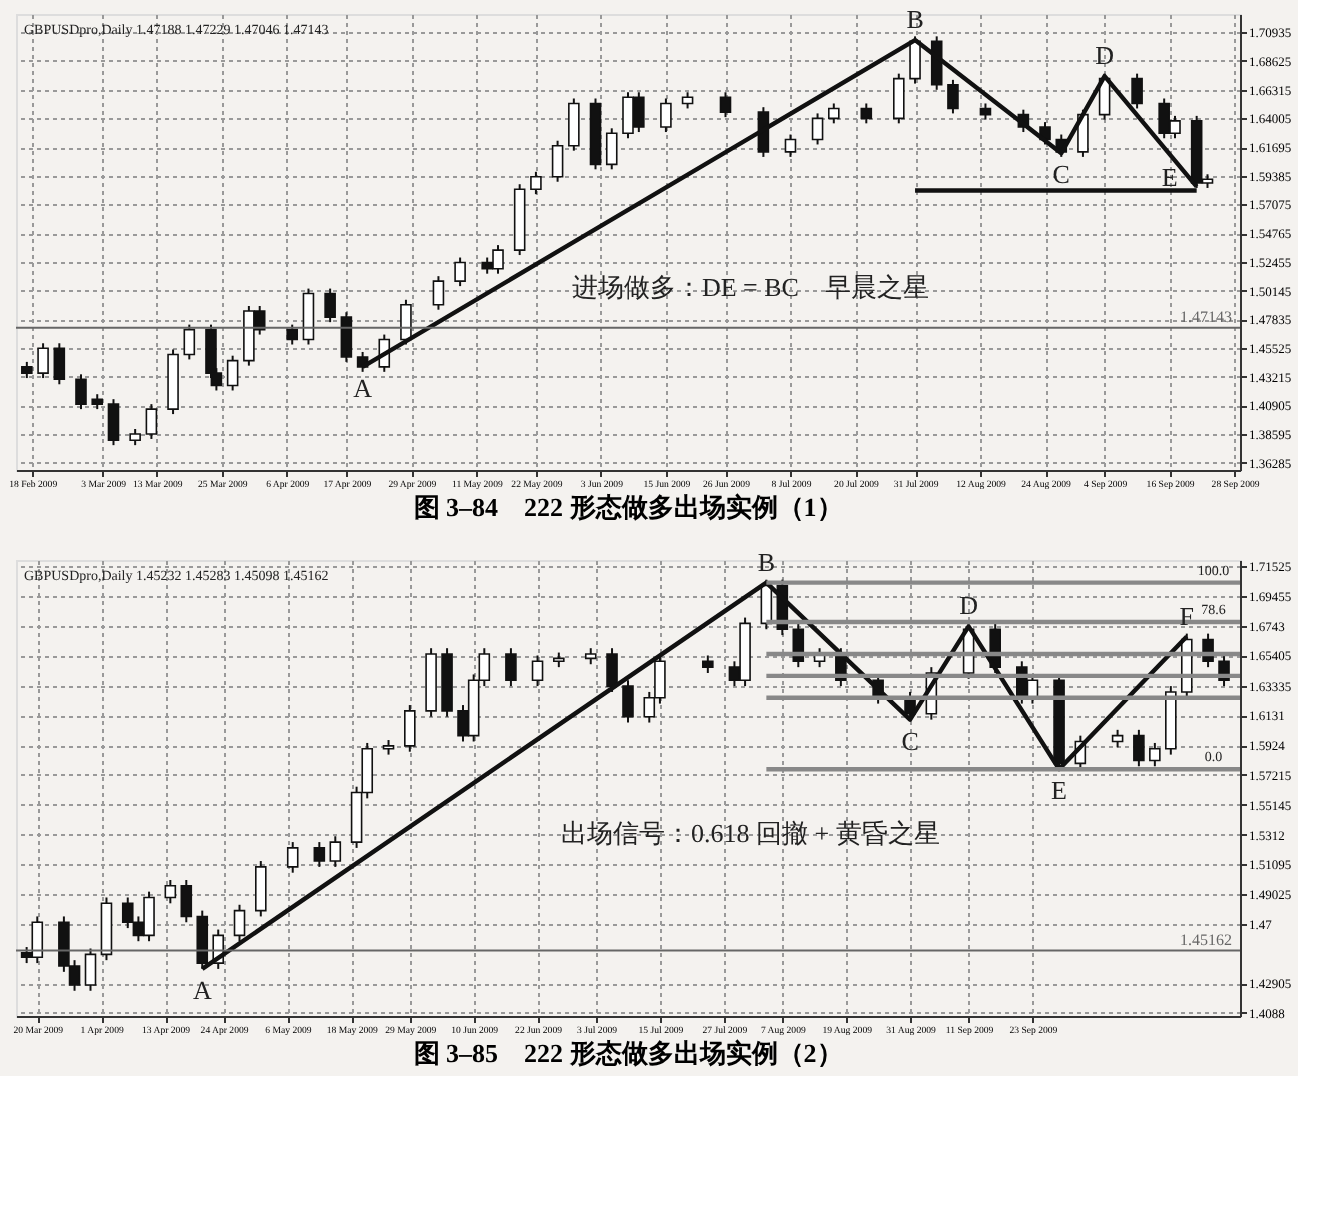 This screenshot has width=1340, height=1210. I want to click on annotation: 进场做多：DE = BC 早晨之星, so click(750, 286).